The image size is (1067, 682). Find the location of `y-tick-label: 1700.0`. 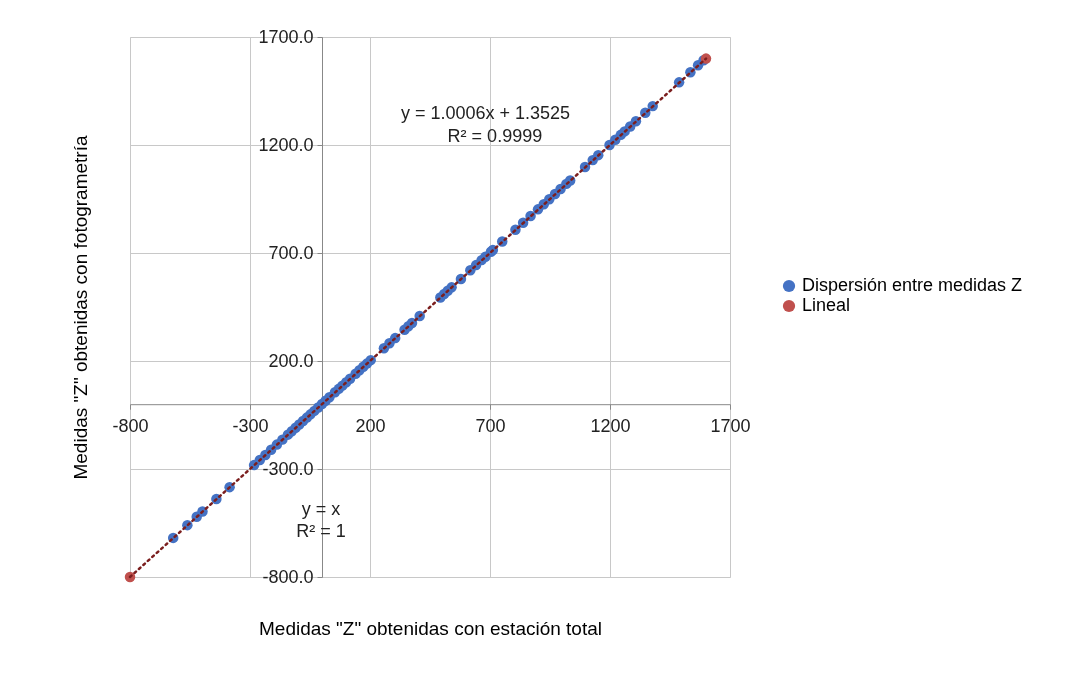

y-tick-label: 1700.0 is located at coordinates (286, 36).